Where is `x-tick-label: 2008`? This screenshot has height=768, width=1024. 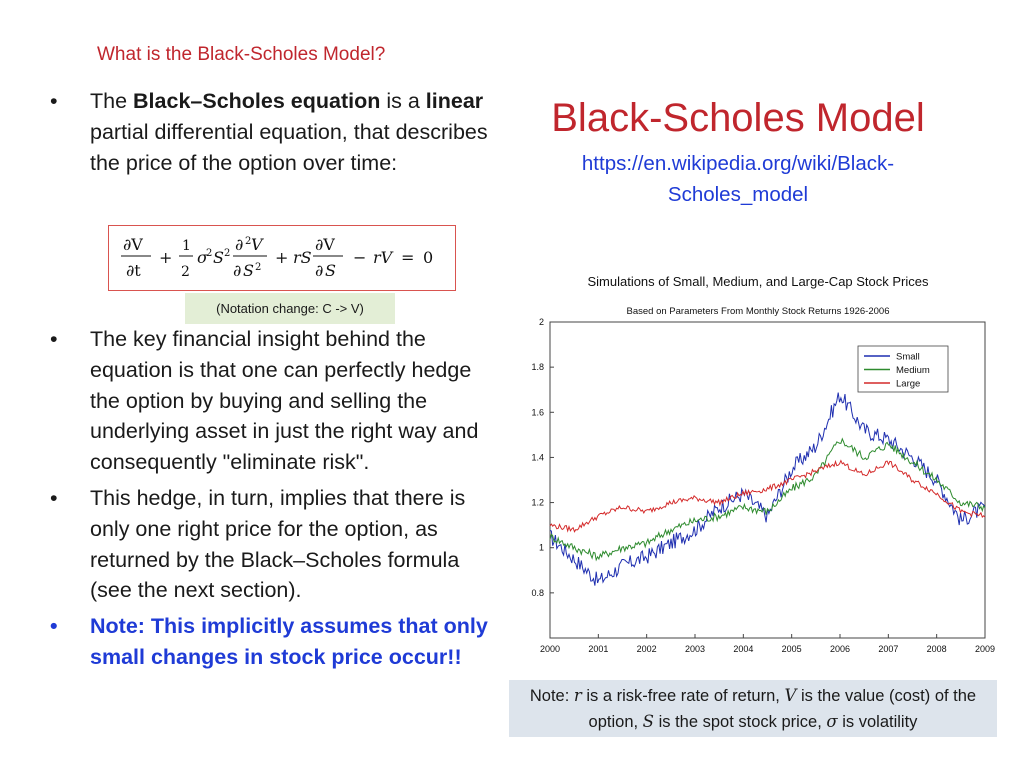 x-tick-label: 2008 is located at coordinates (937, 649).